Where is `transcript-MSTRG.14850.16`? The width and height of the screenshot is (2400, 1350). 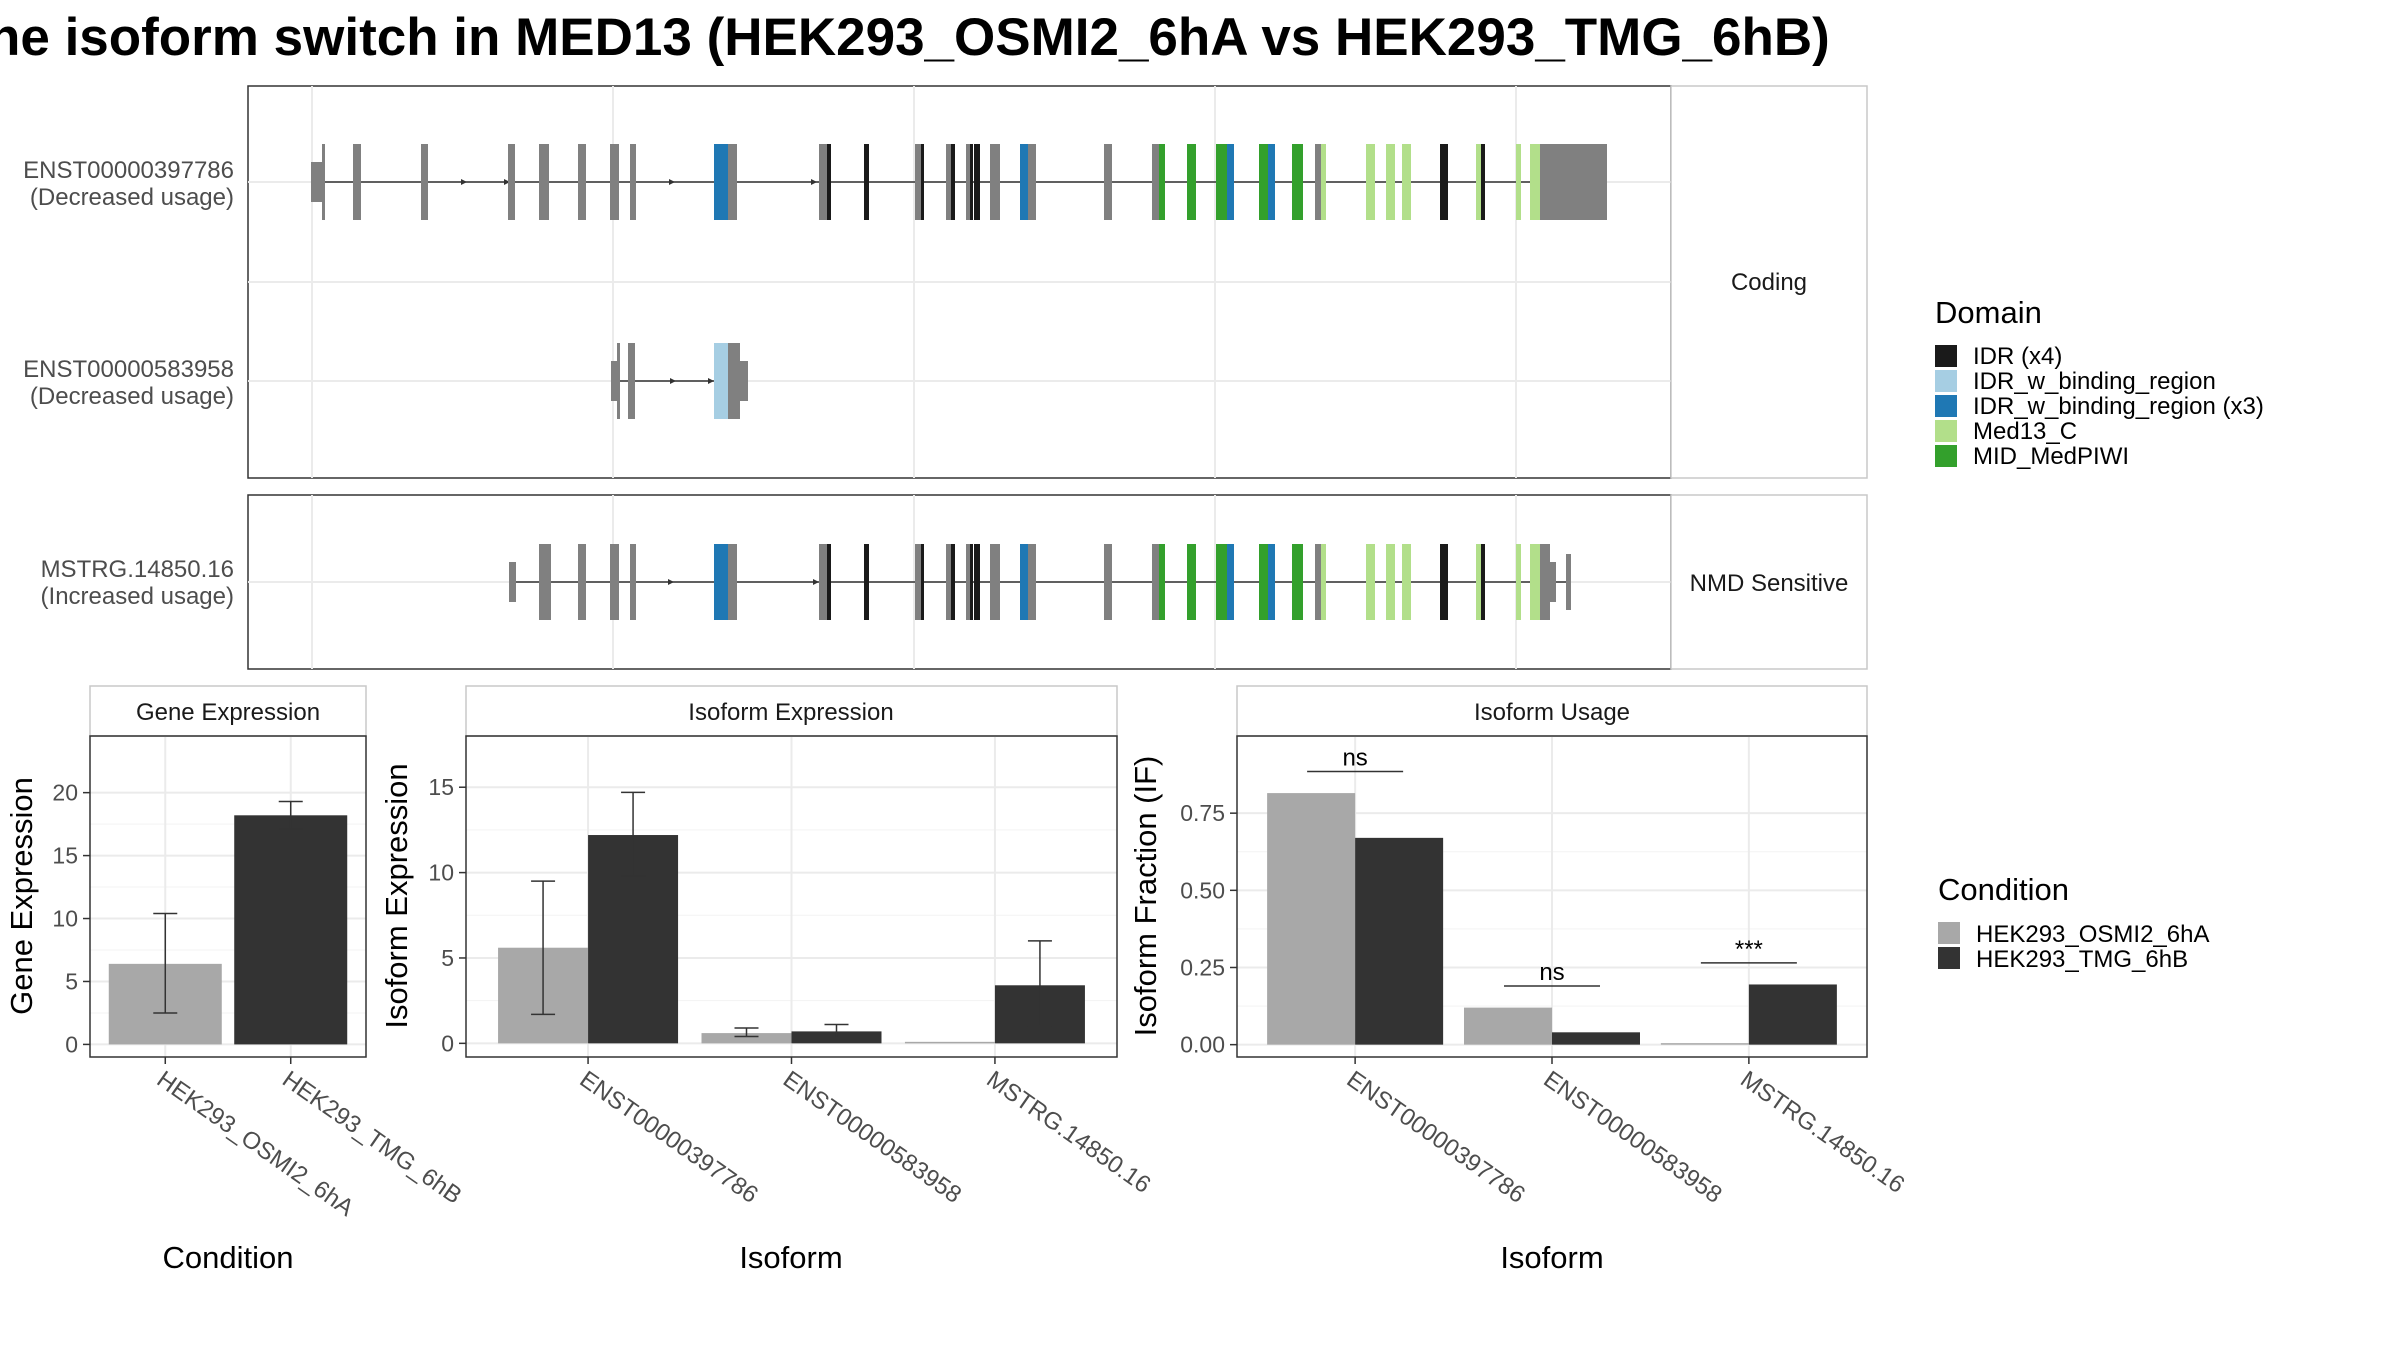 transcript-MSTRG.14850.16 is located at coordinates (1040, 582).